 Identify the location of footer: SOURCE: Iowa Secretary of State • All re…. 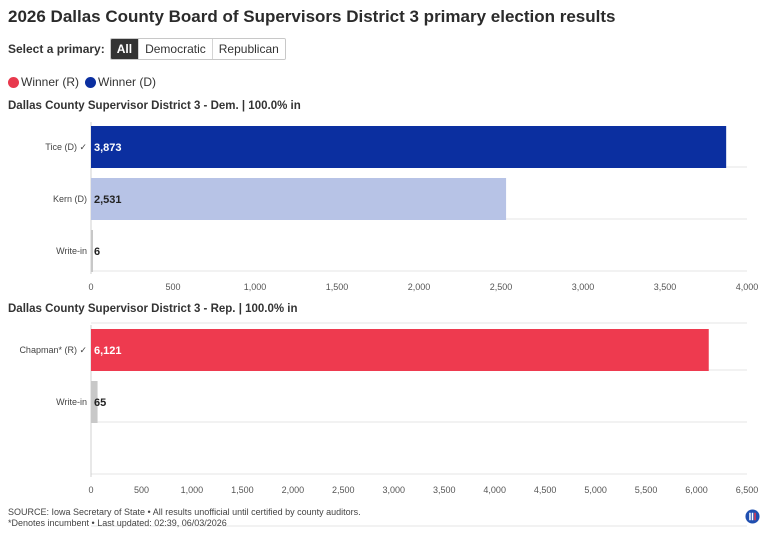
(184, 518).